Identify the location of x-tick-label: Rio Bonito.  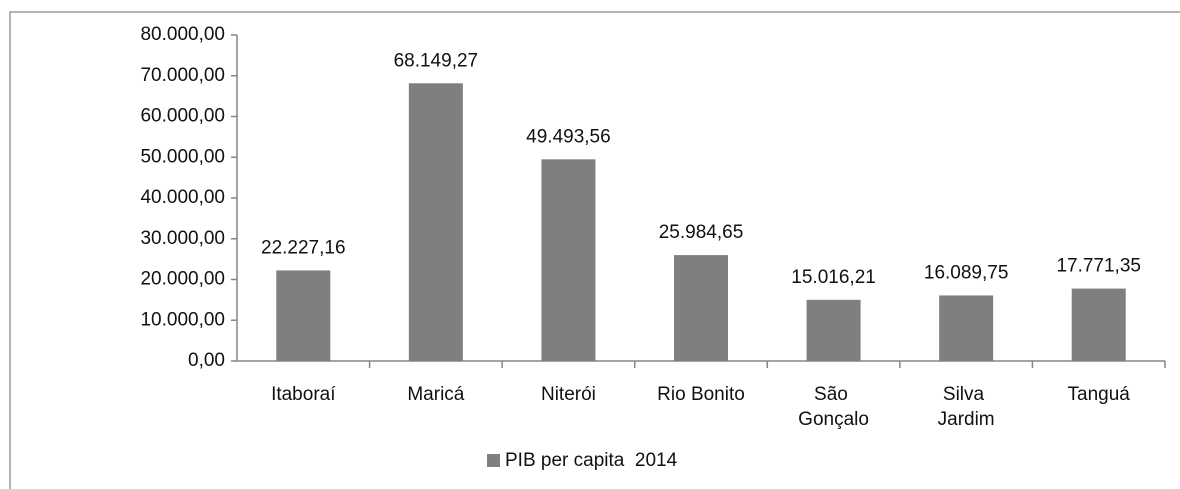
(701, 394).